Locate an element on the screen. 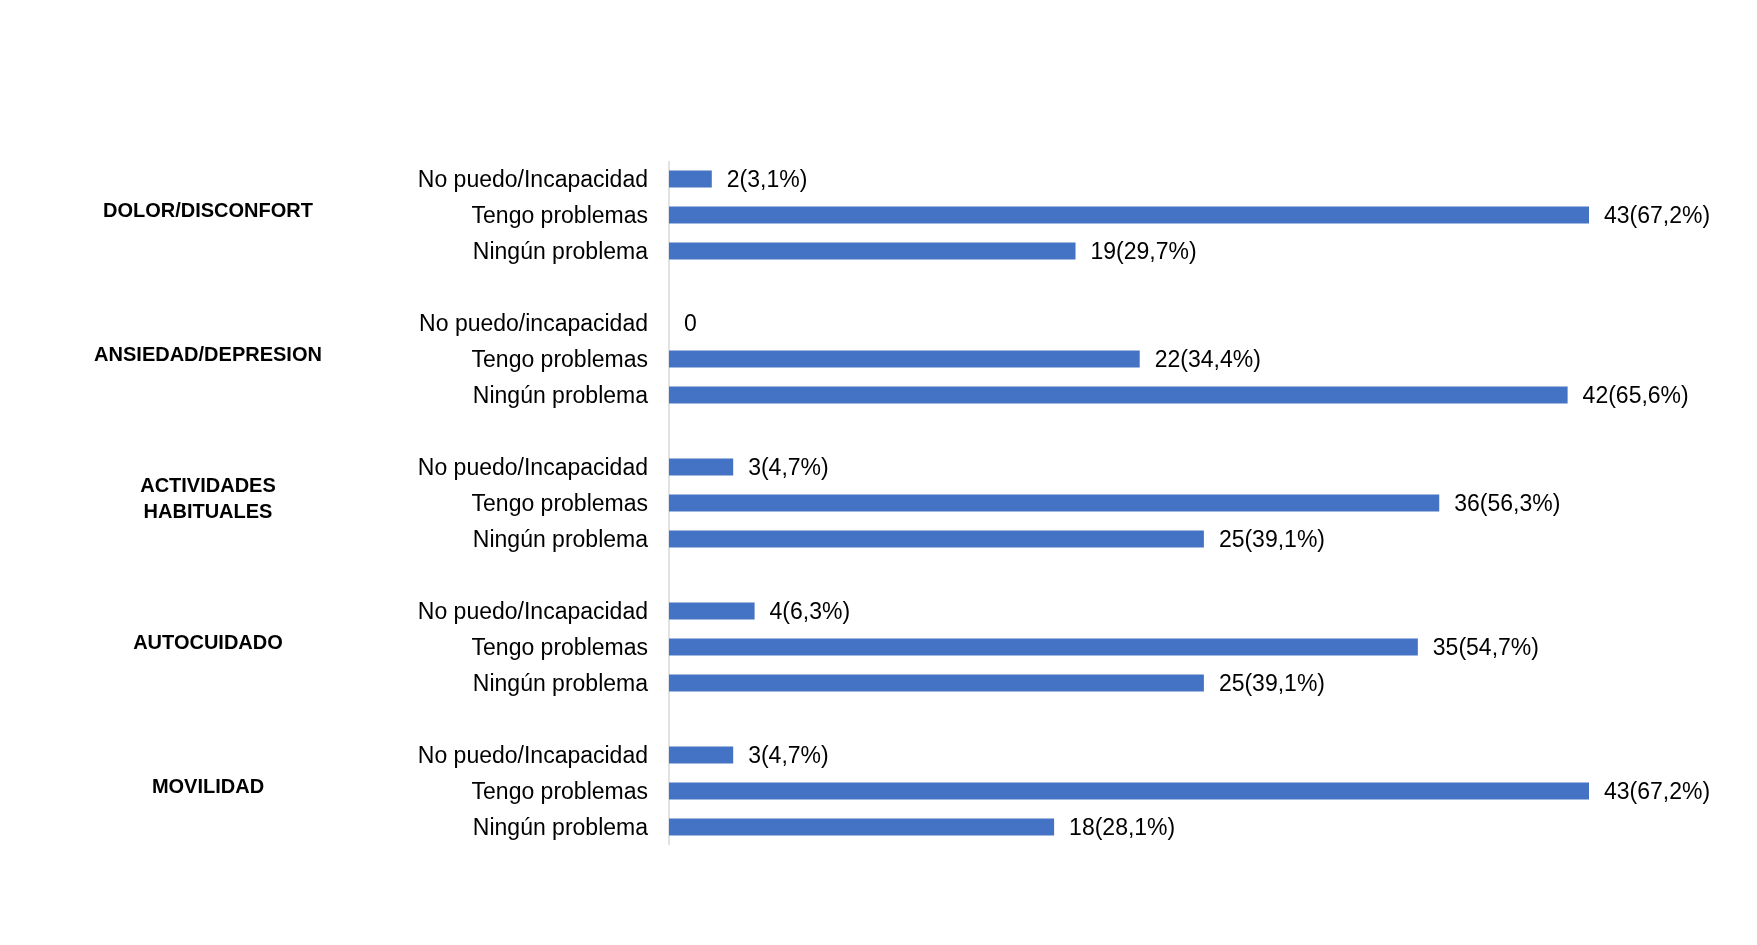 The width and height of the screenshot is (1757, 945). data-label: 36(56,3%) is located at coordinates (1507, 503).